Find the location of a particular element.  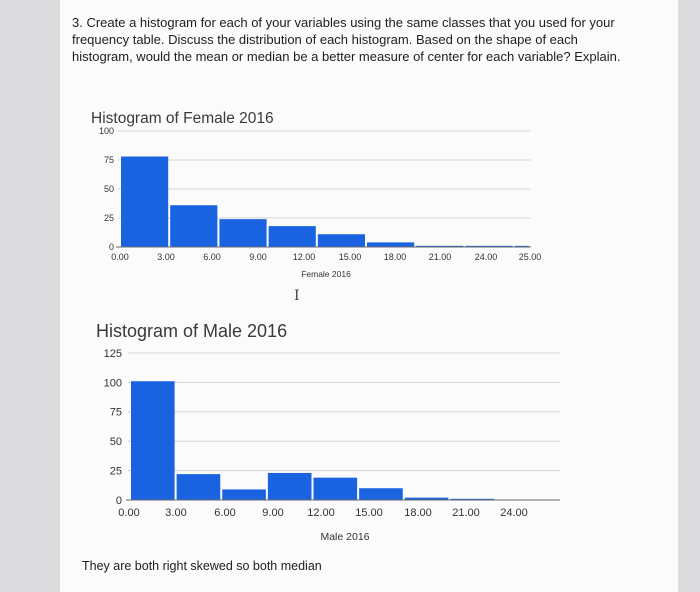

text-cursor-icon: I is located at coordinates (297, 296).